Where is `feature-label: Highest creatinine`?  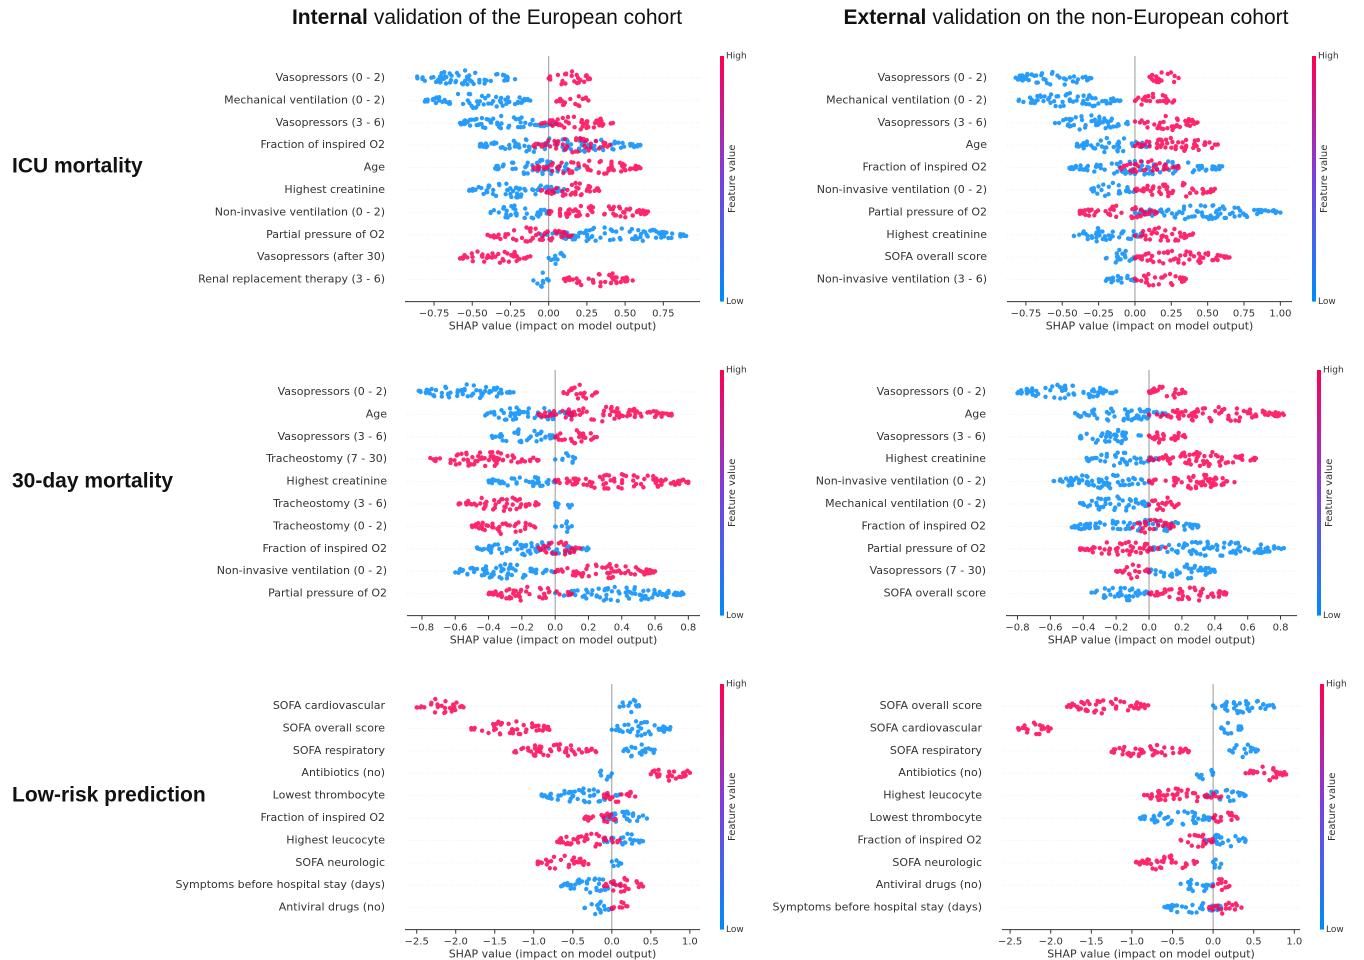 feature-label: Highest creatinine is located at coordinates (935, 458).